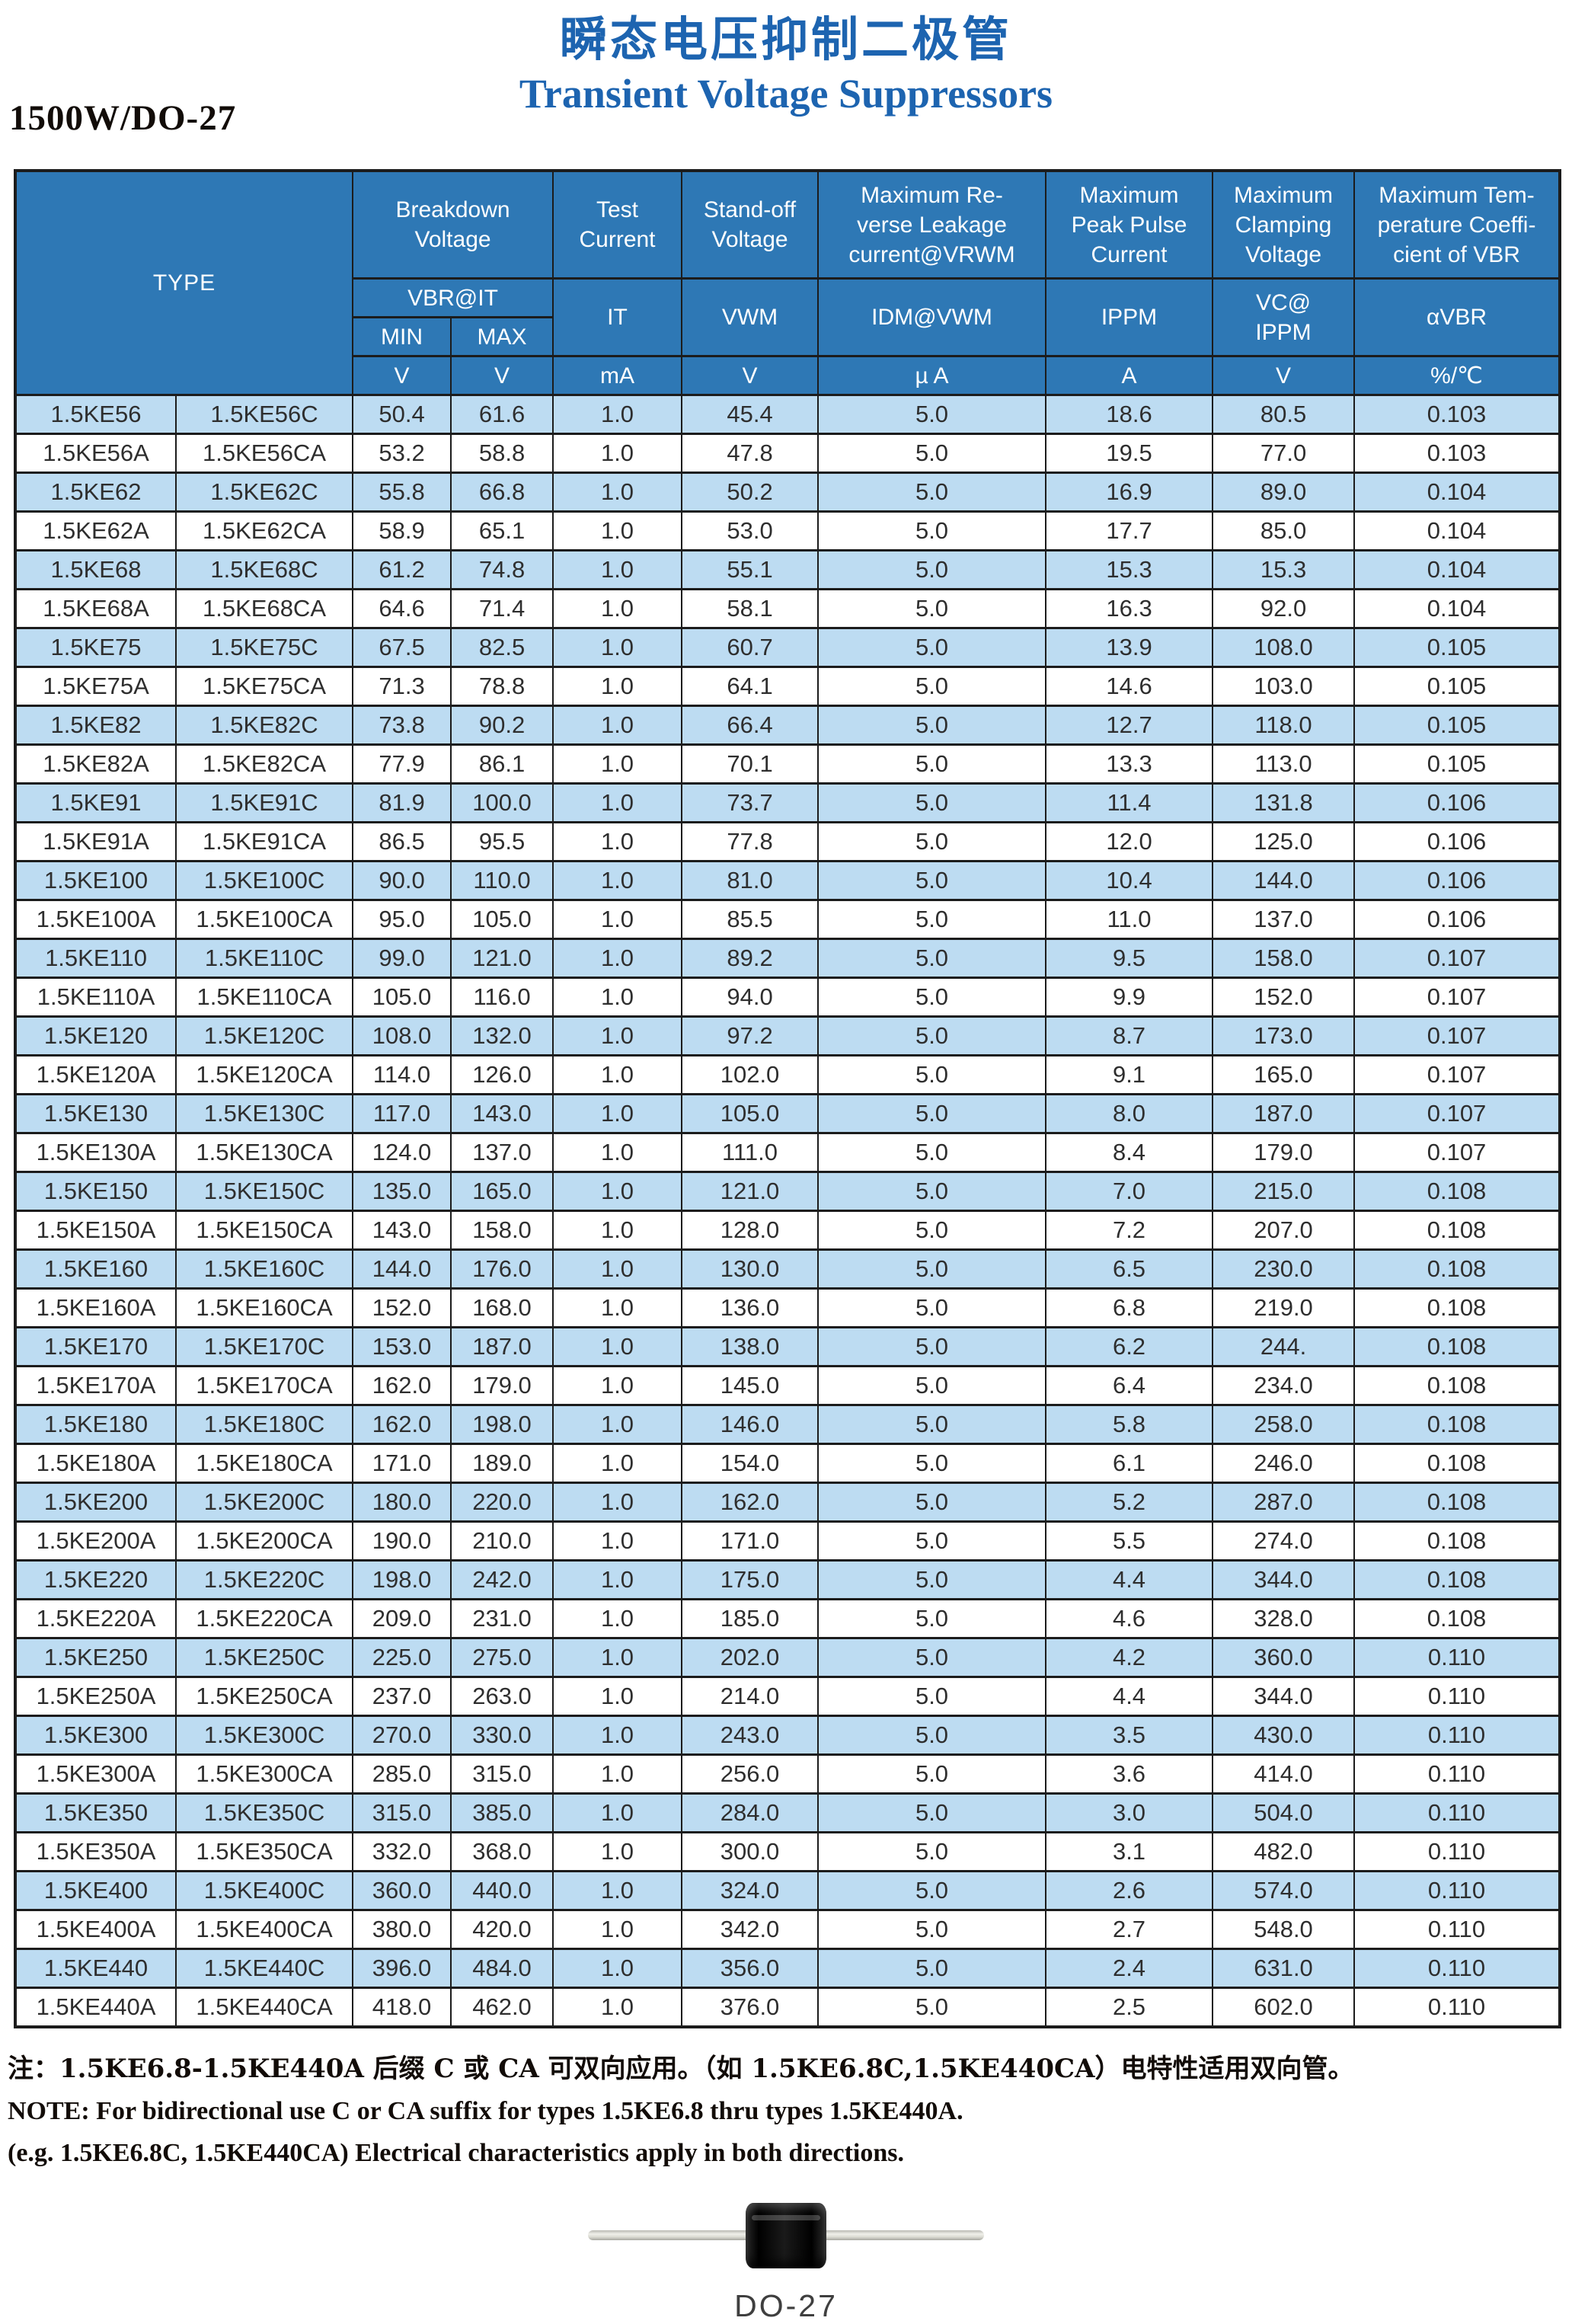 This screenshot has width=1572, height=2324. What do you see at coordinates (502, 1502) in the screenshot?
I see `value-cell: 220.0` at bounding box center [502, 1502].